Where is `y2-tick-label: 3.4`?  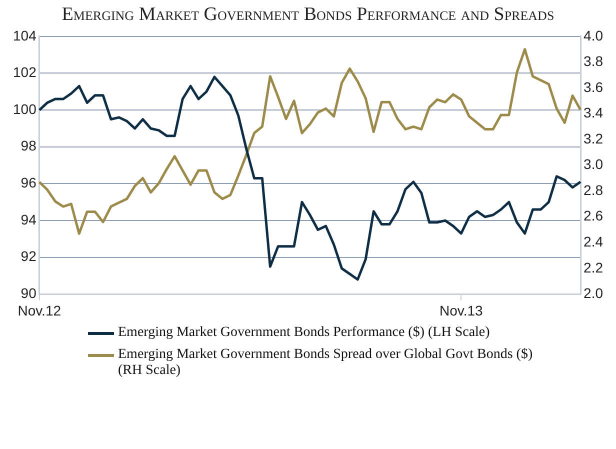 y2-tick-label: 3.4 is located at coordinates (594, 112).